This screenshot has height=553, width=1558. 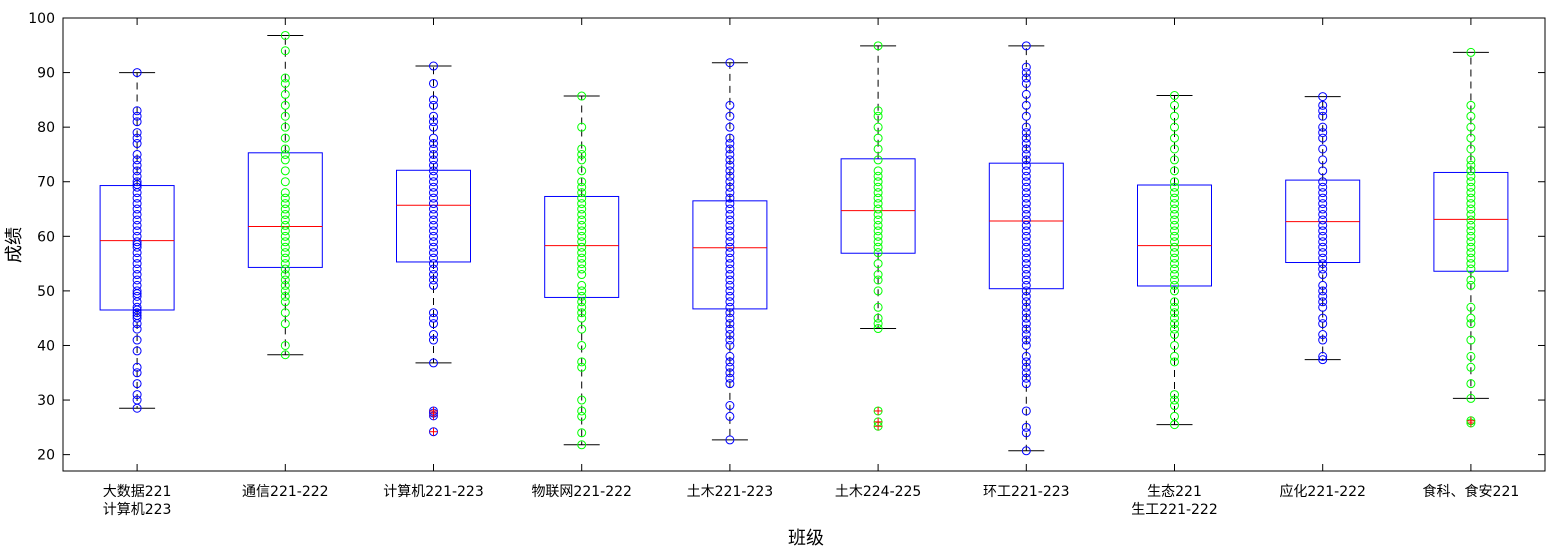 What do you see at coordinates (46, 237) in the screenshot?
I see `y-tick-label: 60` at bounding box center [46, 237].